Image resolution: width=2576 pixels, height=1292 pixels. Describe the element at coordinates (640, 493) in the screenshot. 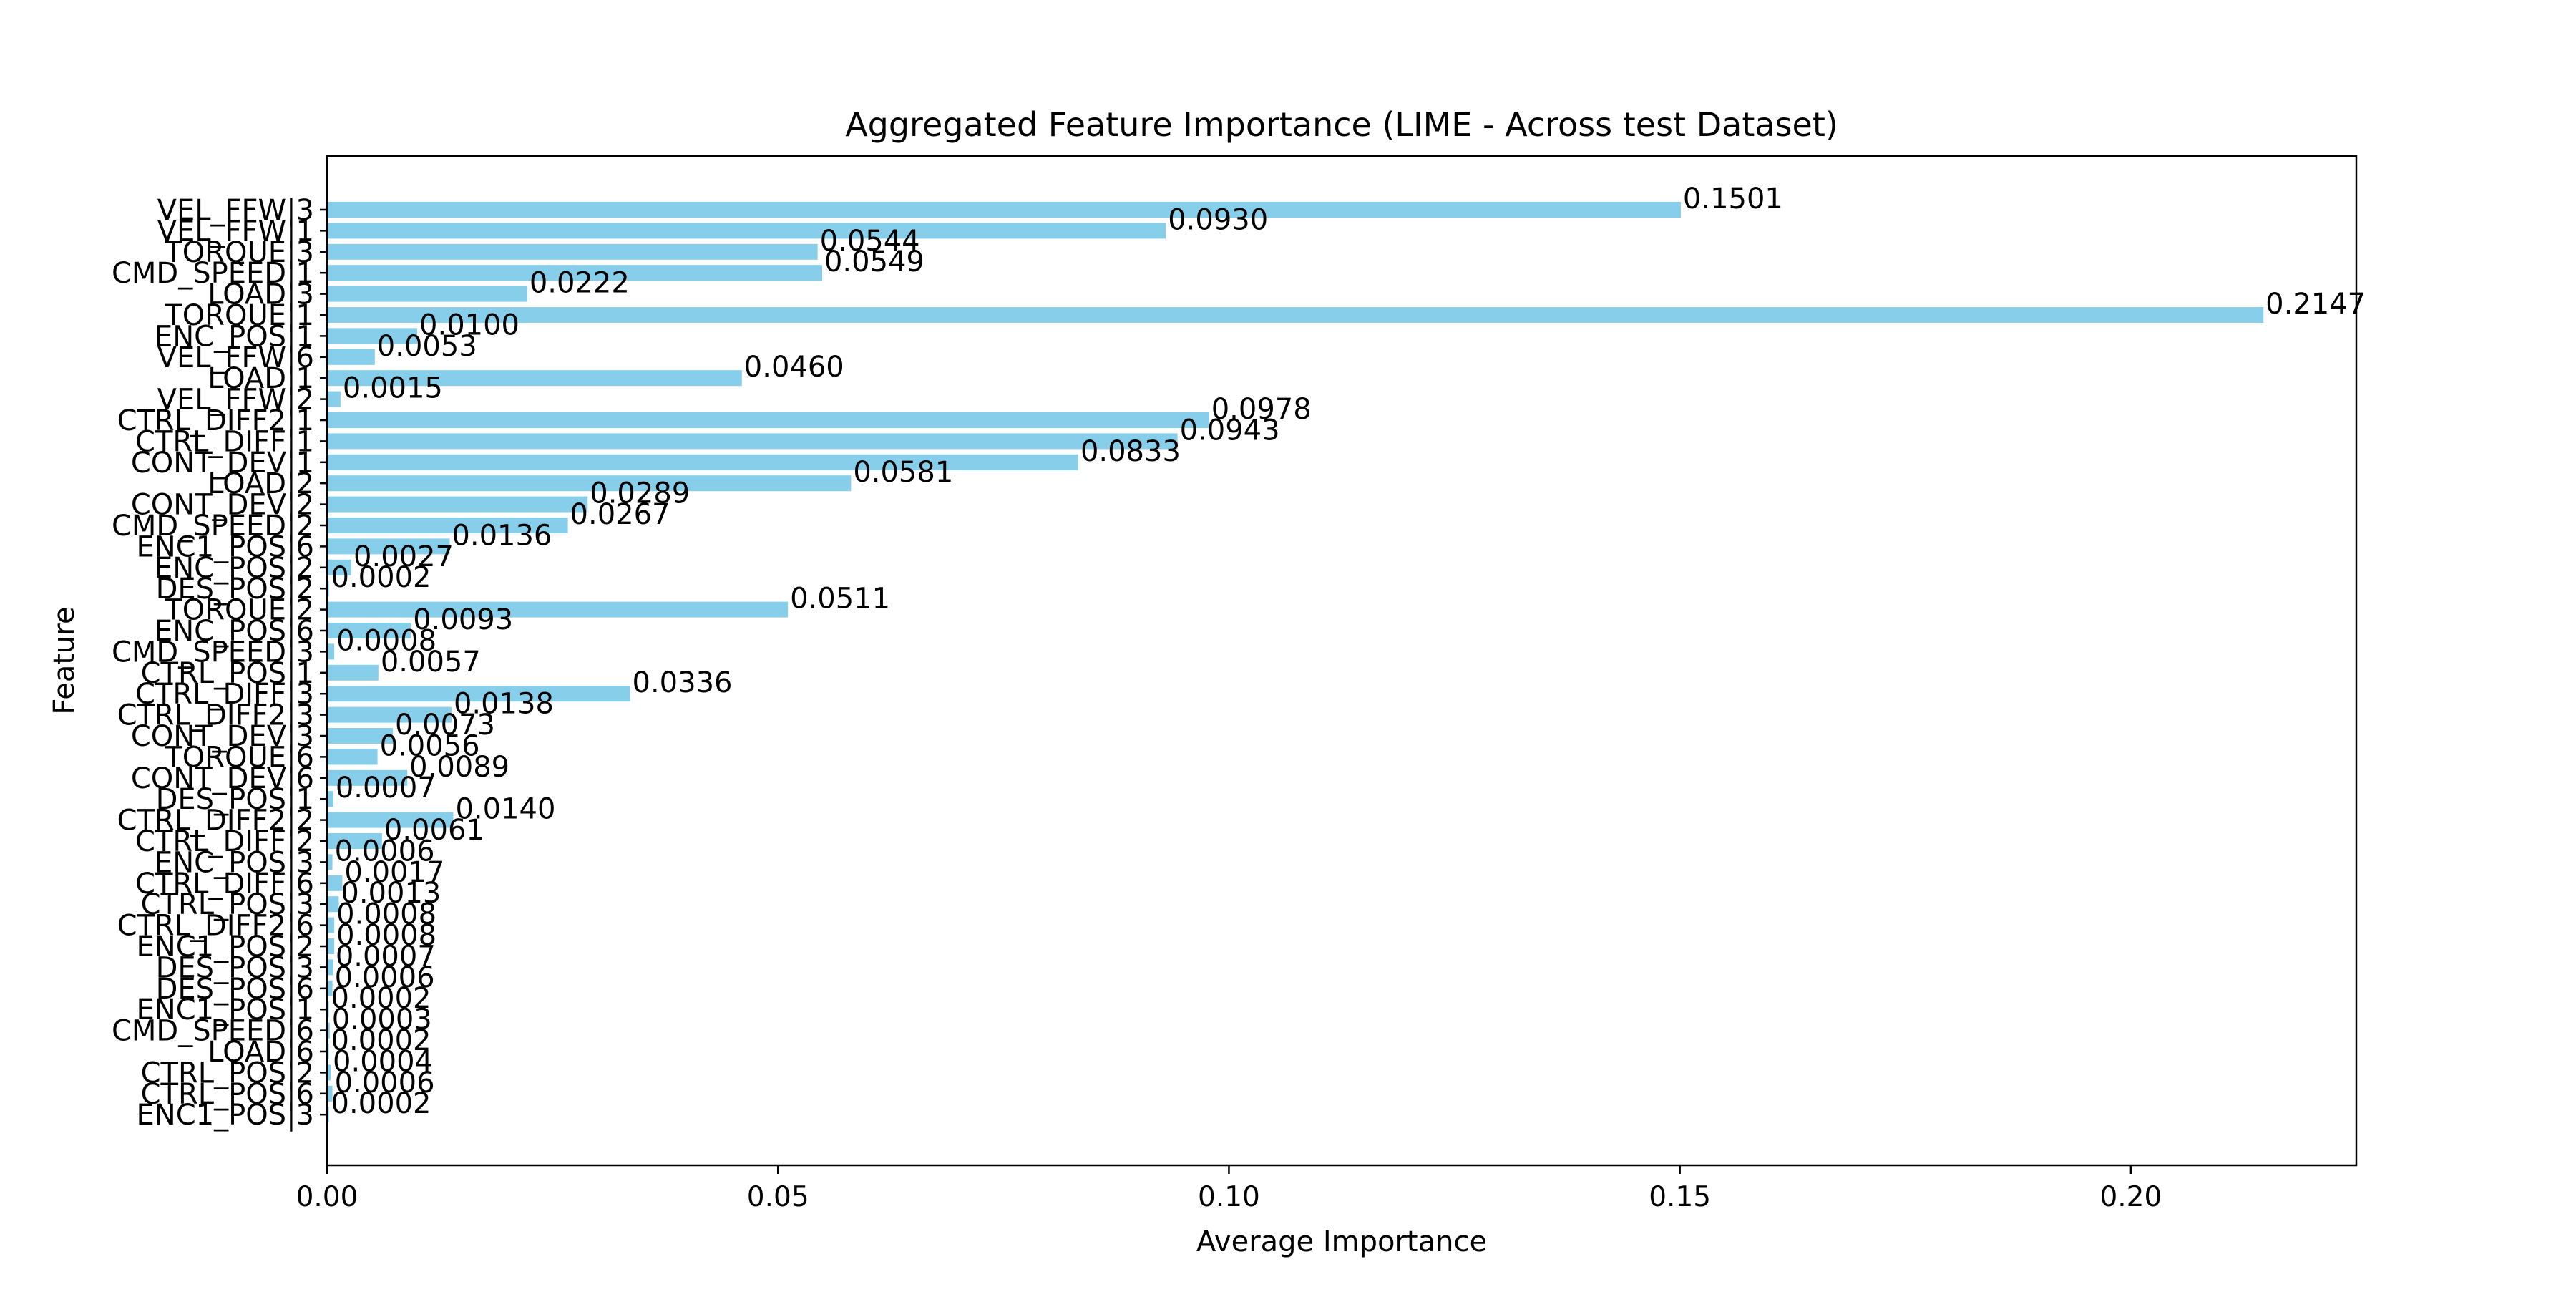

I see `data-label: 0.0289` at that location.